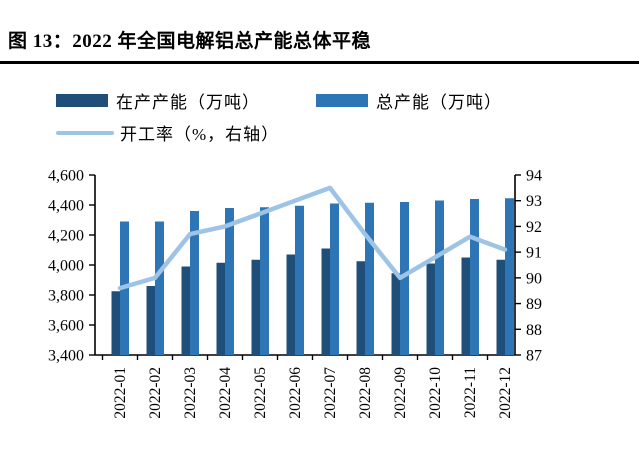 The width and height of the screenshot is (639, 449). What do you see at coordinates (534, 227) in the screenshot?
I see `right-axis-tick-label: 92` at bounding box center [534, 227].